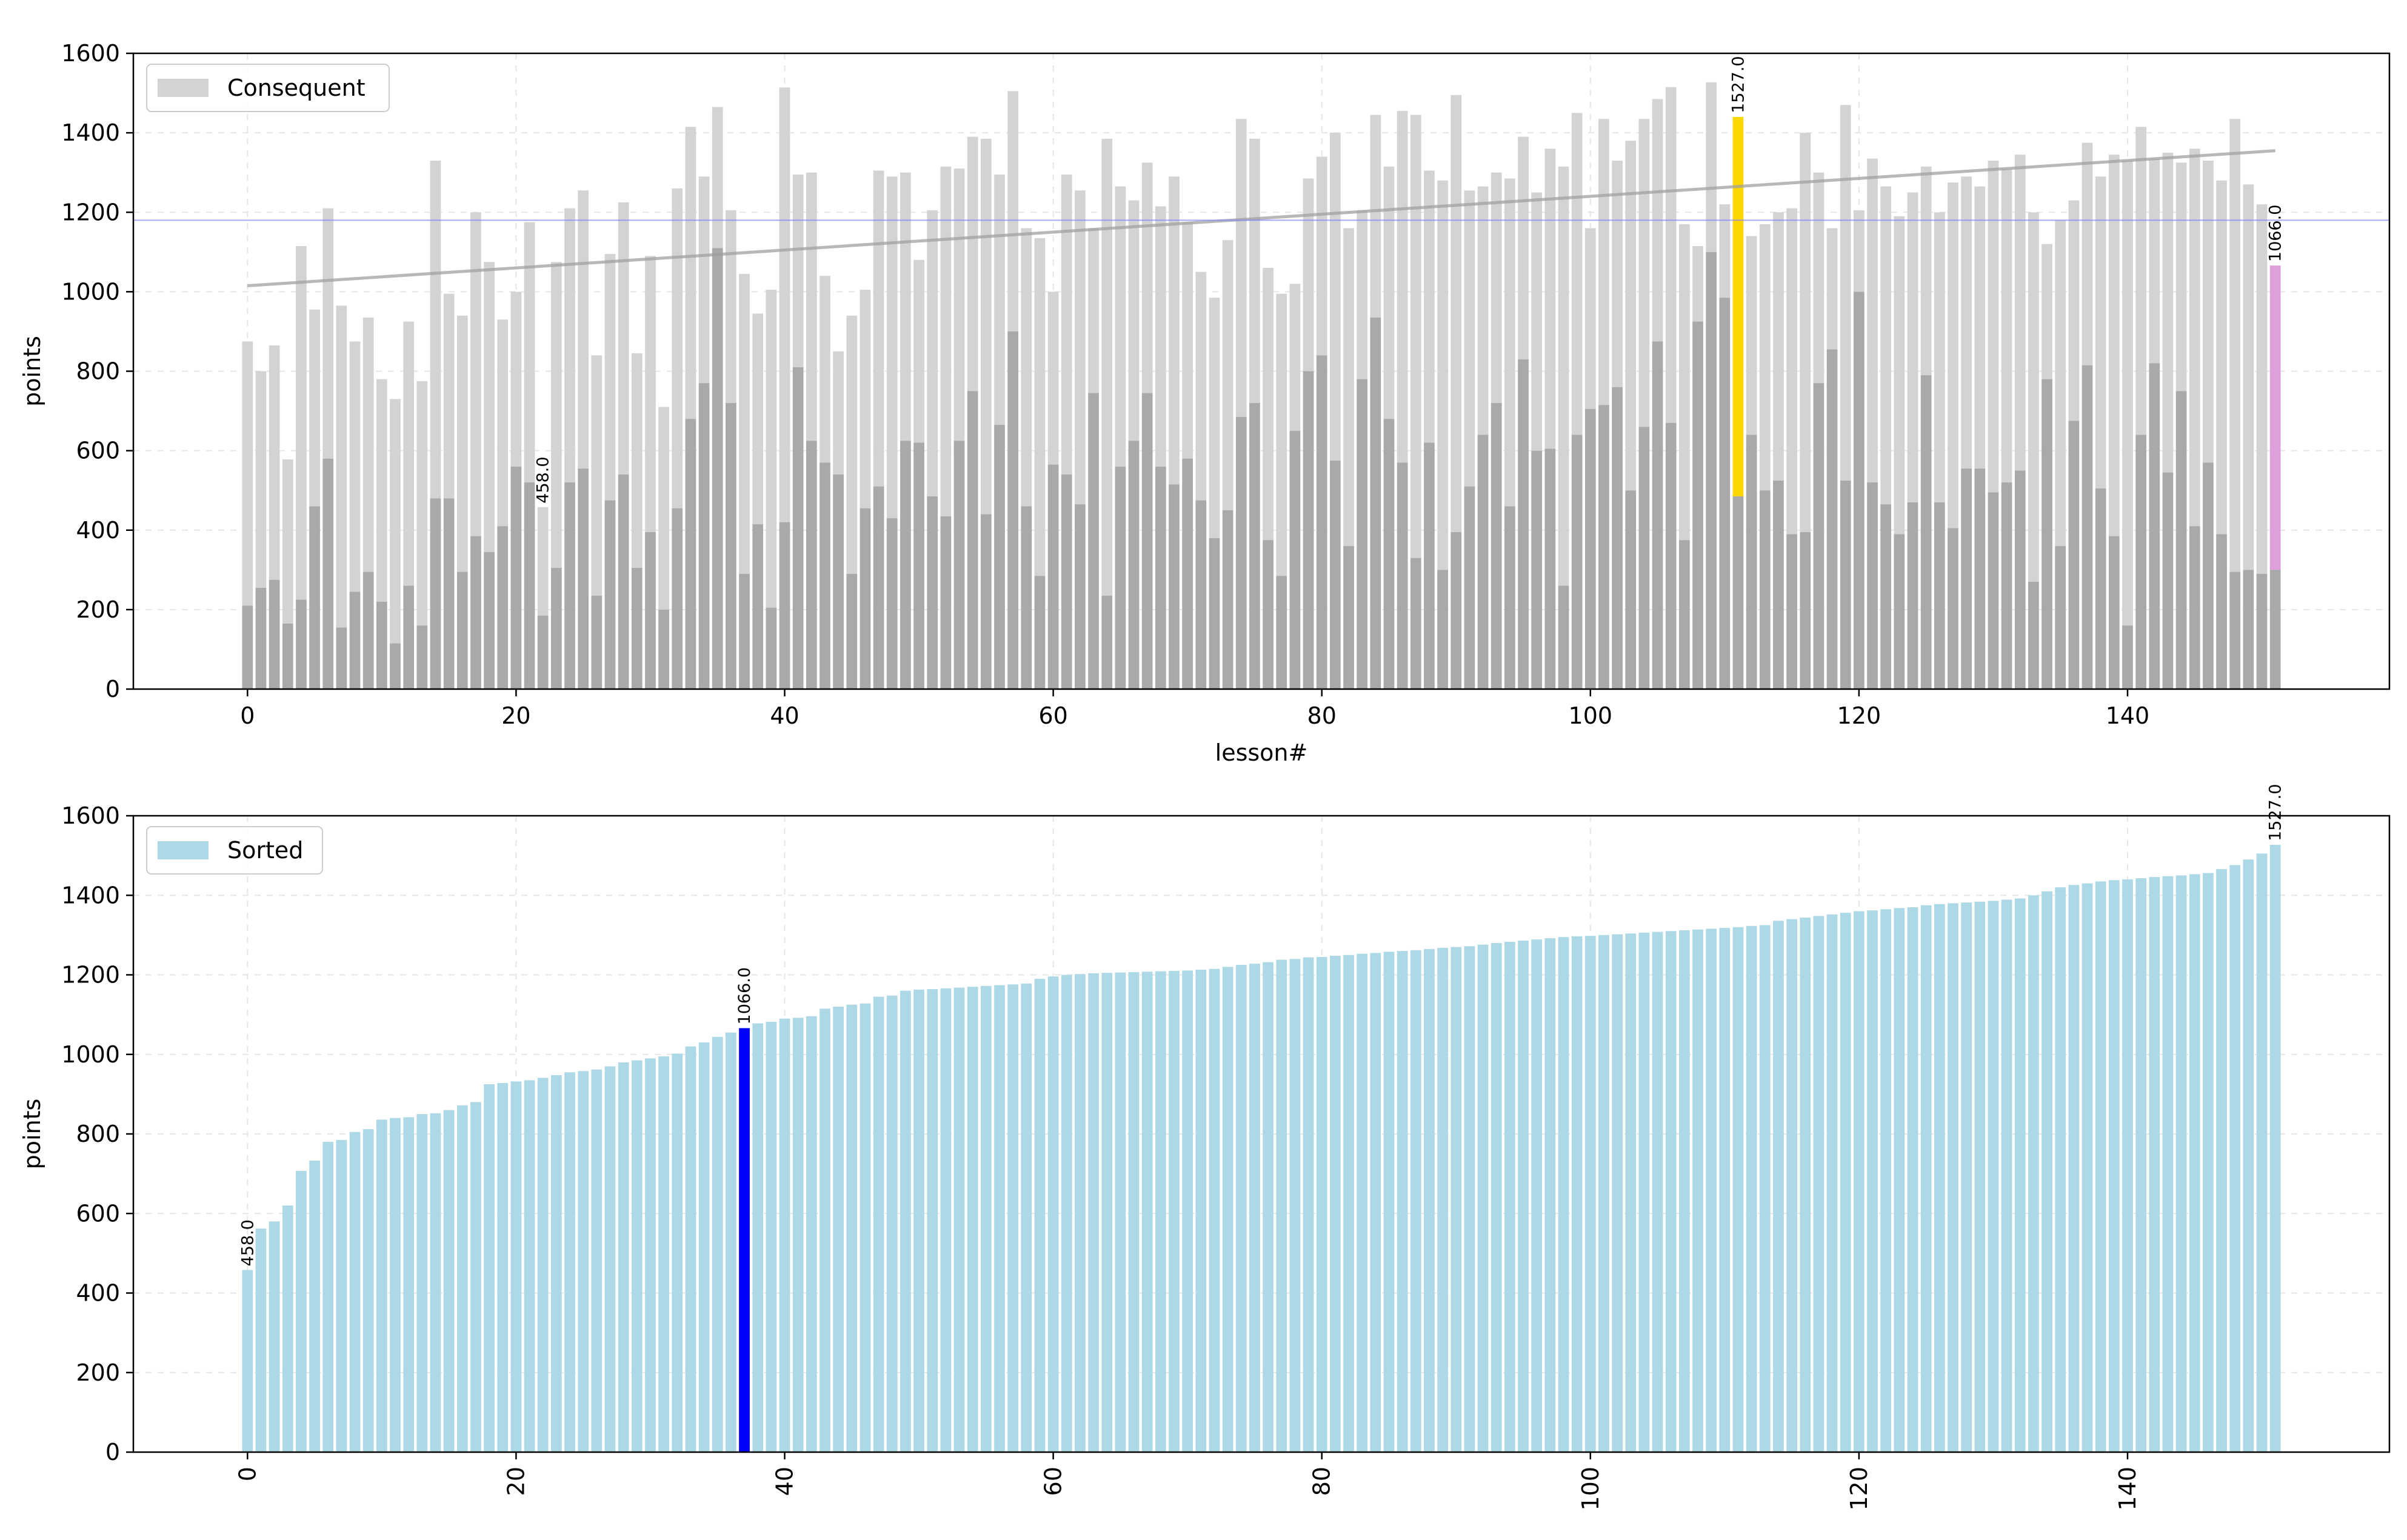  Describe the element at coordinates (515, 715) in the screenshot. I see `top-chart-x-tick-label: 20` at that location.